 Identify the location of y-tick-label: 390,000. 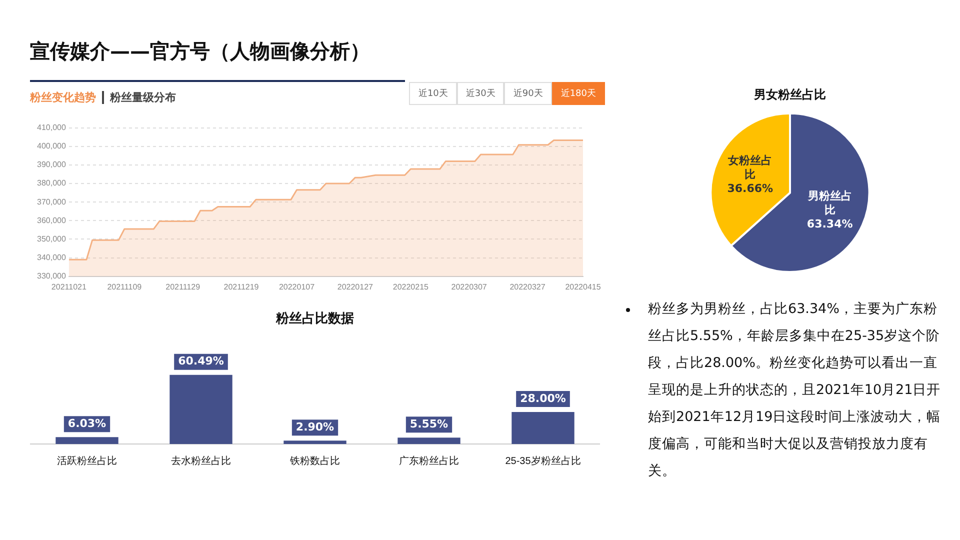
(51, 165).